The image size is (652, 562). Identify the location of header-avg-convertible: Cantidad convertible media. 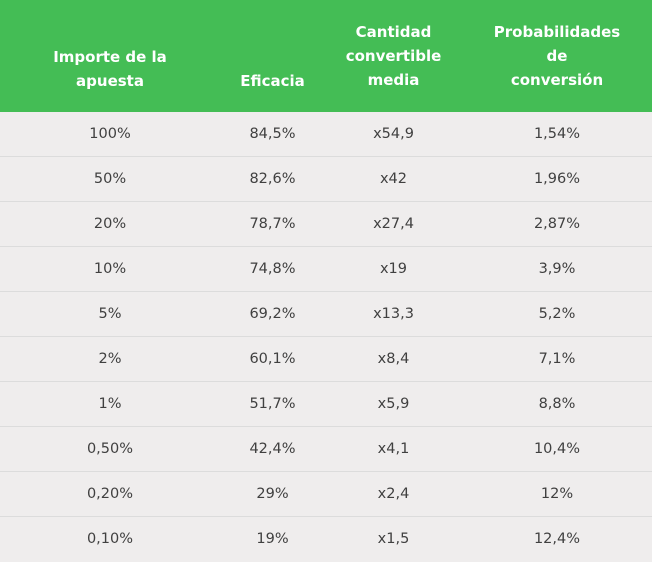
(393, 56).